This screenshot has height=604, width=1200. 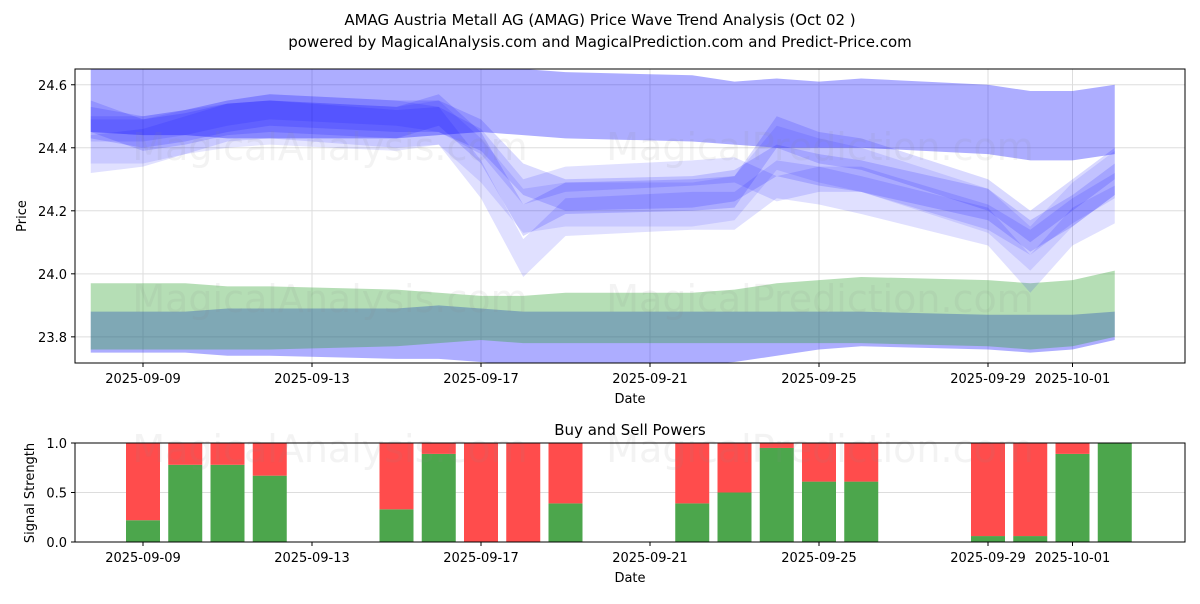 I want to click on bottom-ylabel: Signal Strength, so click(x=30, y=493).